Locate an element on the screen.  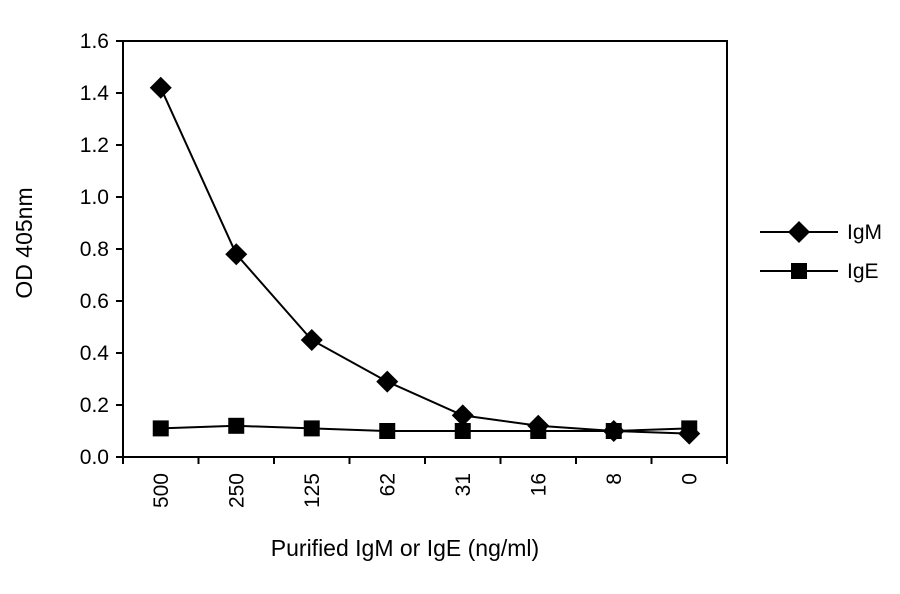
legend-label: IgM is located at coordinates (864, 232).